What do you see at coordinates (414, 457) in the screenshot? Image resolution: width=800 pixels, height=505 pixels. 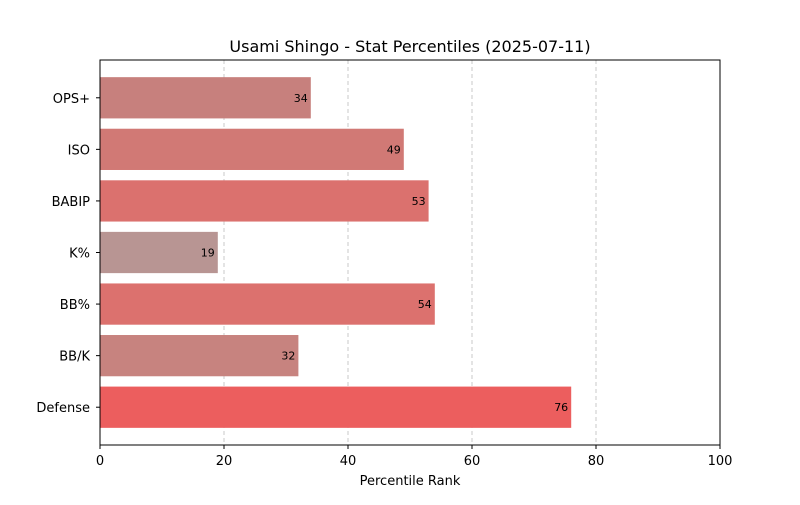 I see `x-axis-ticks: 0 20 40 60 80 100` at bounding box center [414, 457].